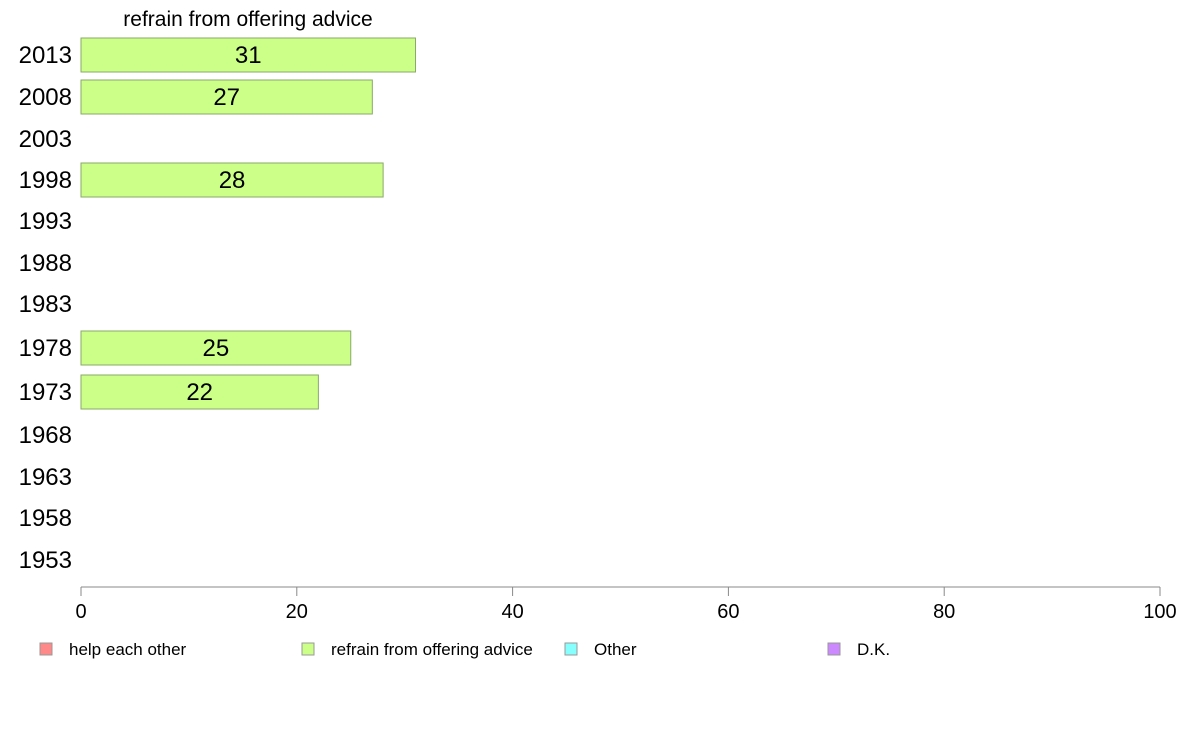  What do you see at coordinates (45, 304) in the screenshot?
I see `year-label: 1983` at bounding box center [45, 304].